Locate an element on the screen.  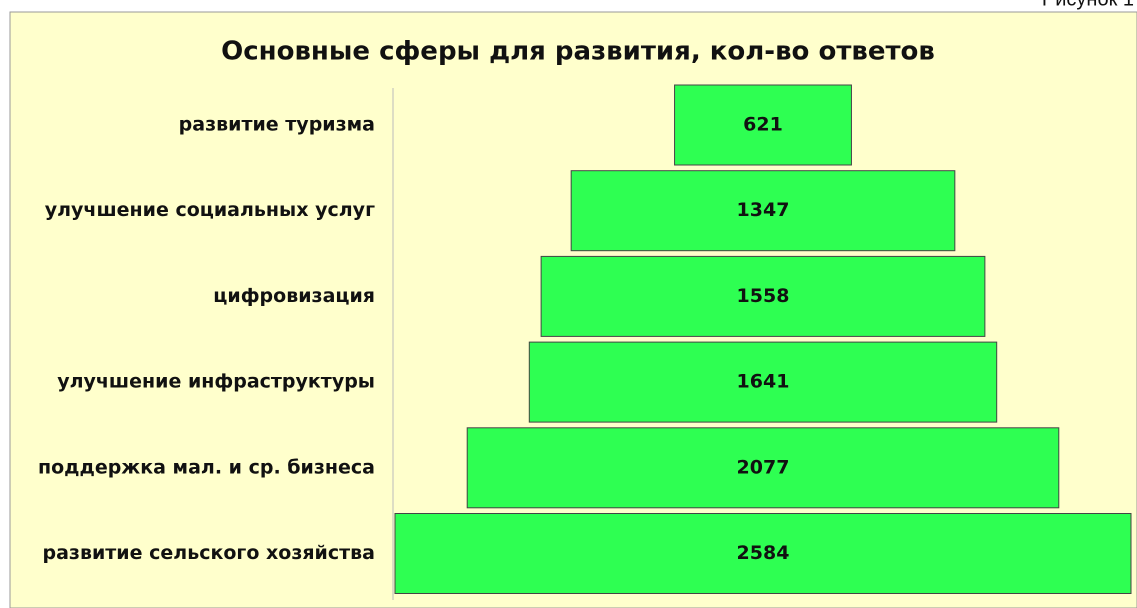
category-label: улучшение социальных услуг is located at coordinates (210, 210).